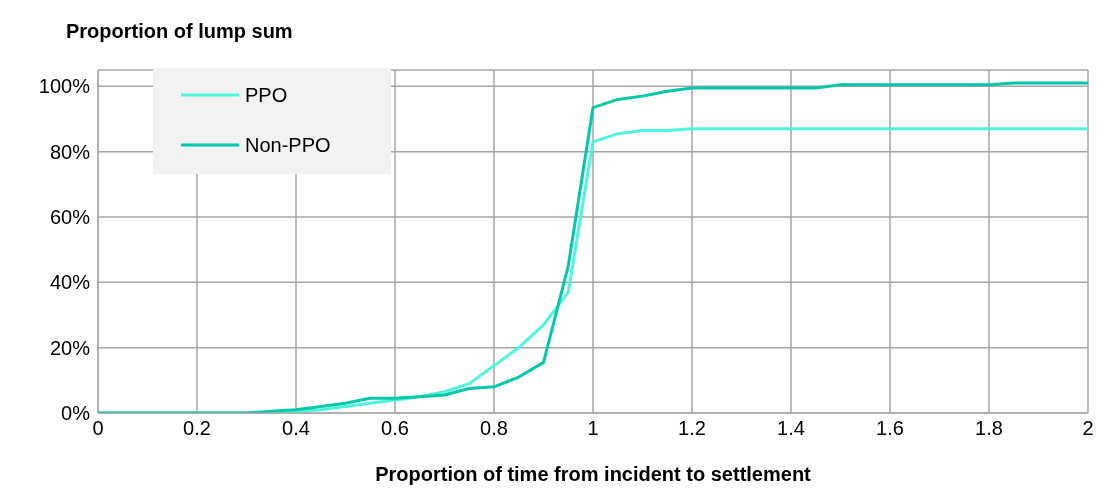  I want to click on x-tick-label: 0.8, so click(494, 428).